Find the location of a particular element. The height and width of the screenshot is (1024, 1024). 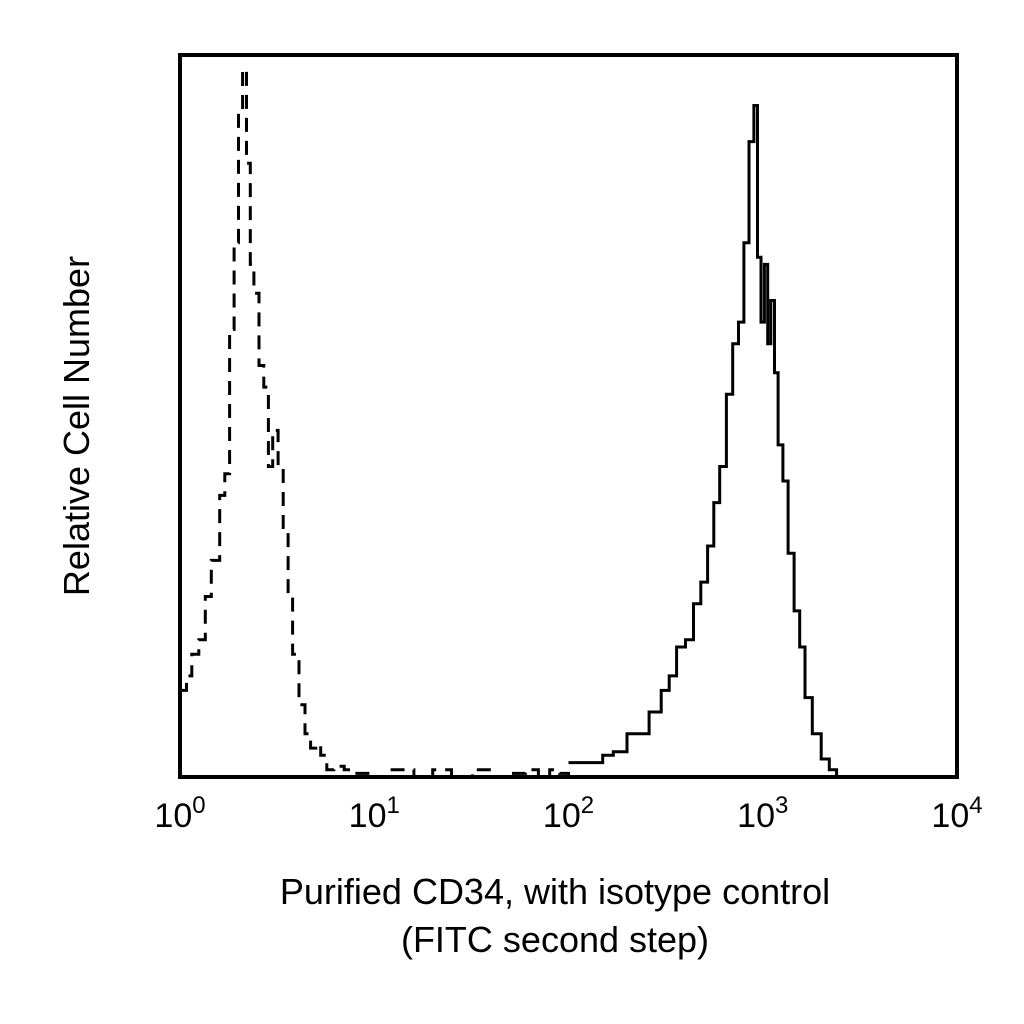

x-tick-exponent: 1 is located at coordinates (393, 805).